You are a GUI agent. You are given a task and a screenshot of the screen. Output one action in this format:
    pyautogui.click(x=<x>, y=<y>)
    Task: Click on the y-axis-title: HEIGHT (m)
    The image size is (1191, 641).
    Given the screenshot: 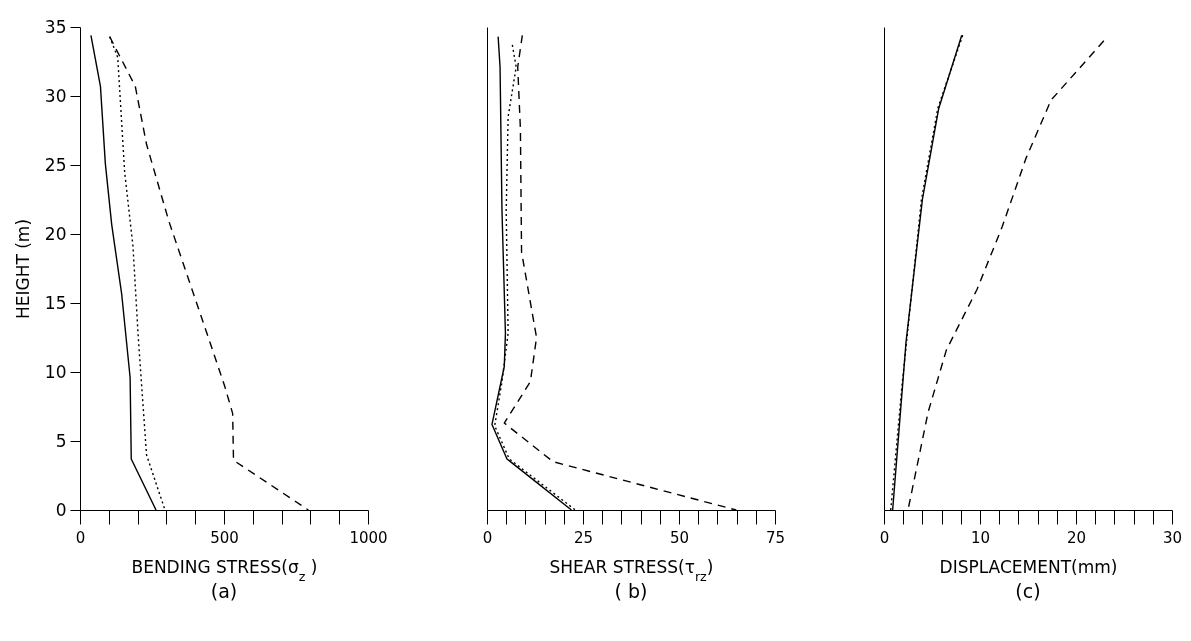 What is the action you would take?
    pyautogui.click(x=22, y=269)
    